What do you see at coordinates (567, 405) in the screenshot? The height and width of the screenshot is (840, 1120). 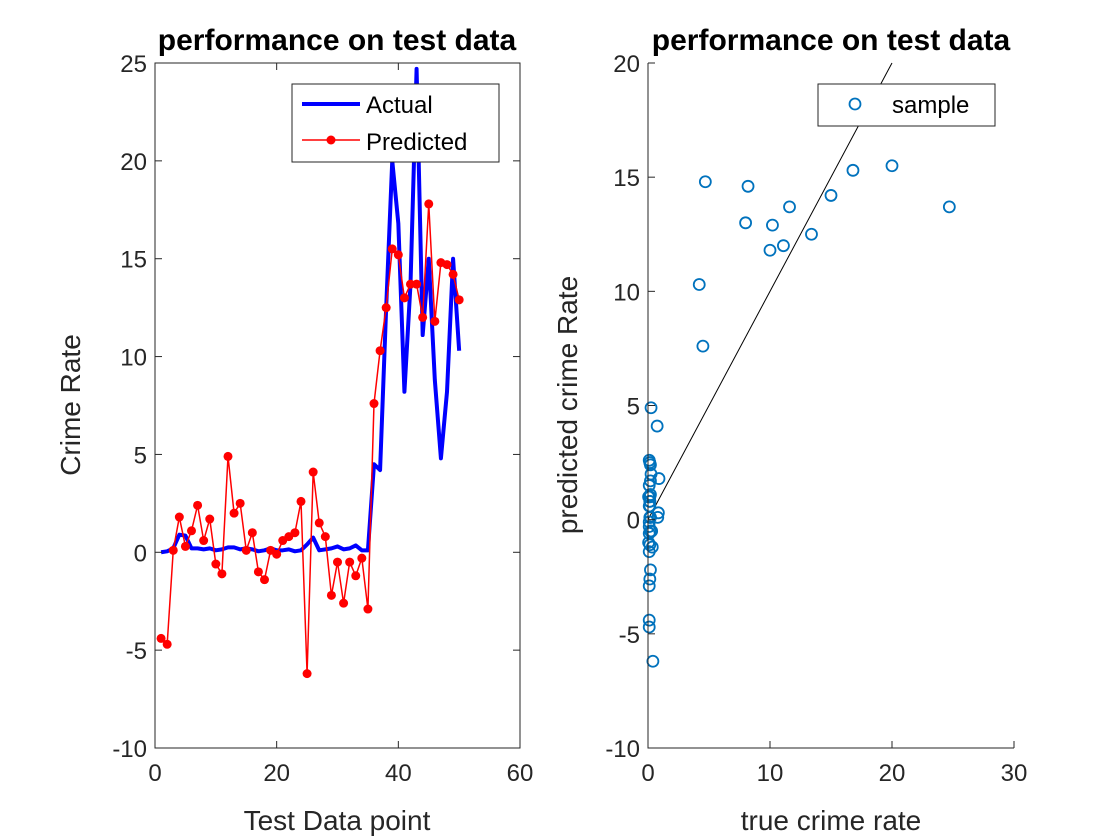 I see `y-axis-label: predicted crime Rate` at bounding box center [567, 405].